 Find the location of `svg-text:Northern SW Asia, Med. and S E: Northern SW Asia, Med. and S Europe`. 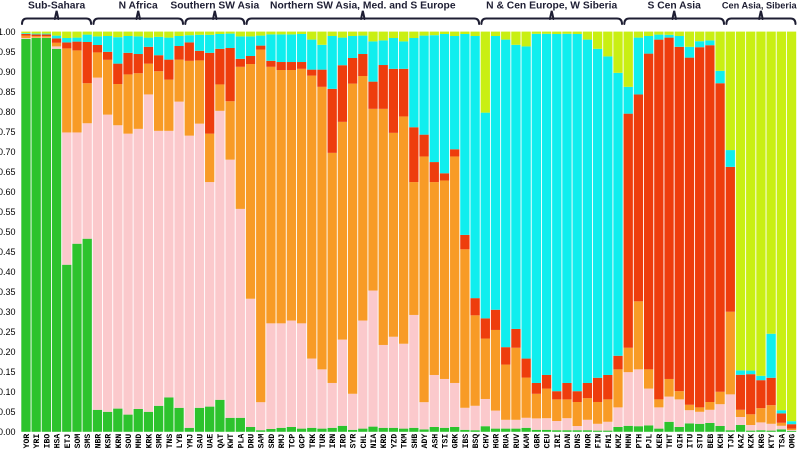

svg-text:Northern SW Asia, Med. and S E: Northern SW Asia, Med. and S Europe is located at coordinates (363, 6).